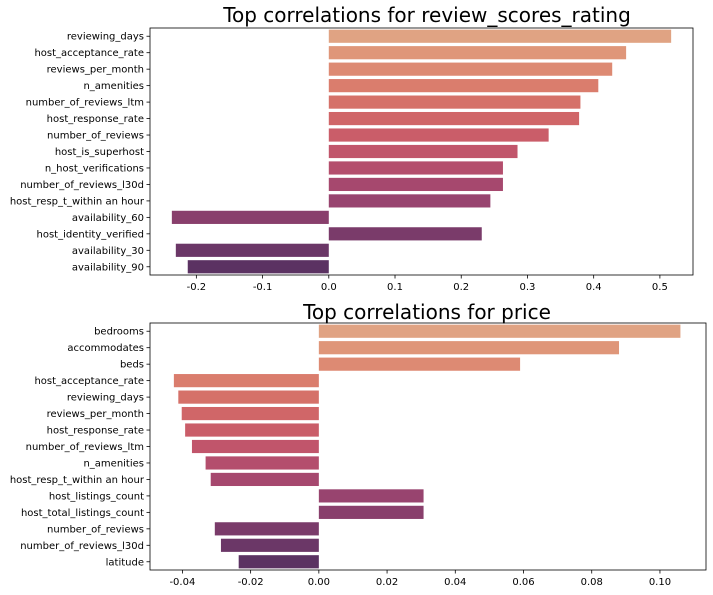  I want to click on y-tick-label: host_is_superhost, so click(99, 152).